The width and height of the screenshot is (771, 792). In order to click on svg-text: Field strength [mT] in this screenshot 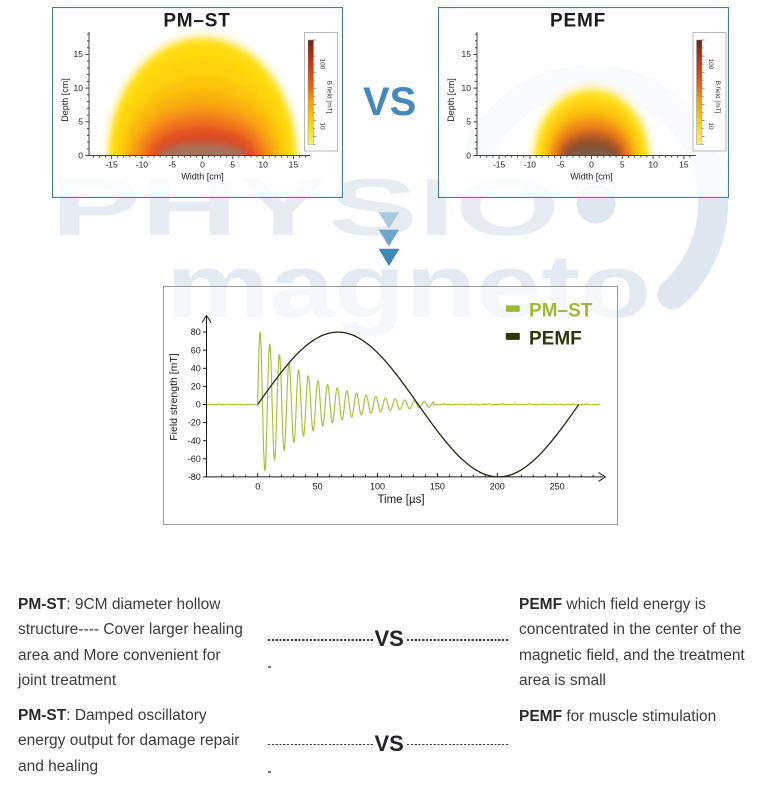, I will do `click(174, 397)`.